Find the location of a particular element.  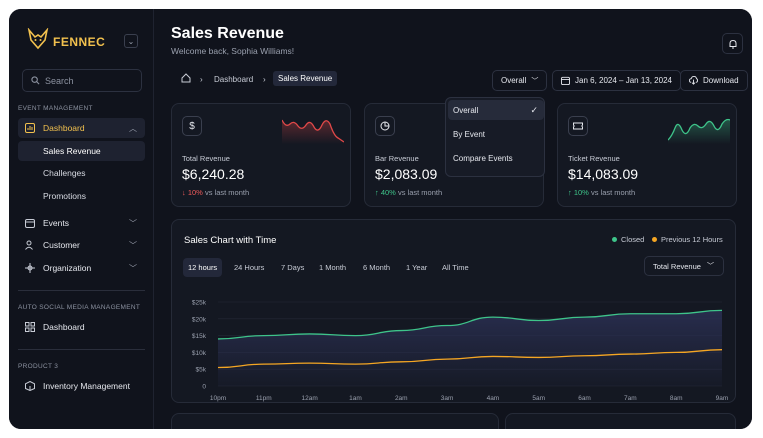

sidebar-item-social-dashboard: Dashboard is located at coordinates (81, 327).